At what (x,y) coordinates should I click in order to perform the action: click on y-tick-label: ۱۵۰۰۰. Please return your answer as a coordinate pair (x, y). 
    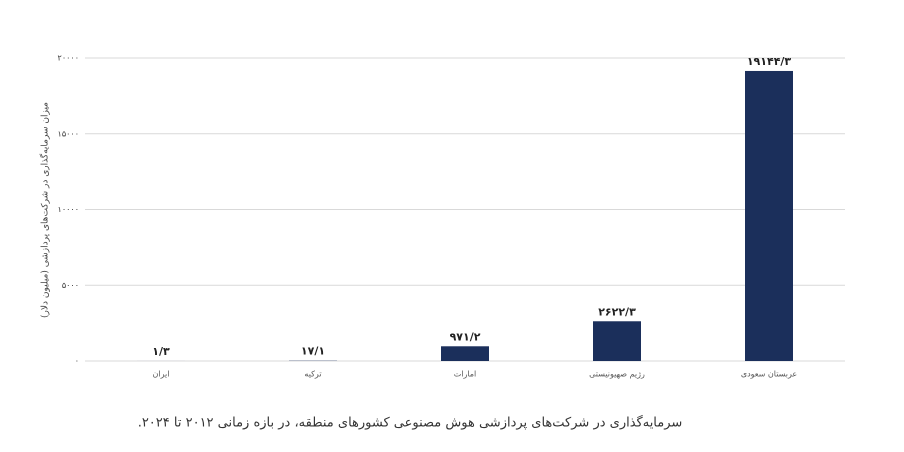
    Looking at the image, I should click on (68, 133).